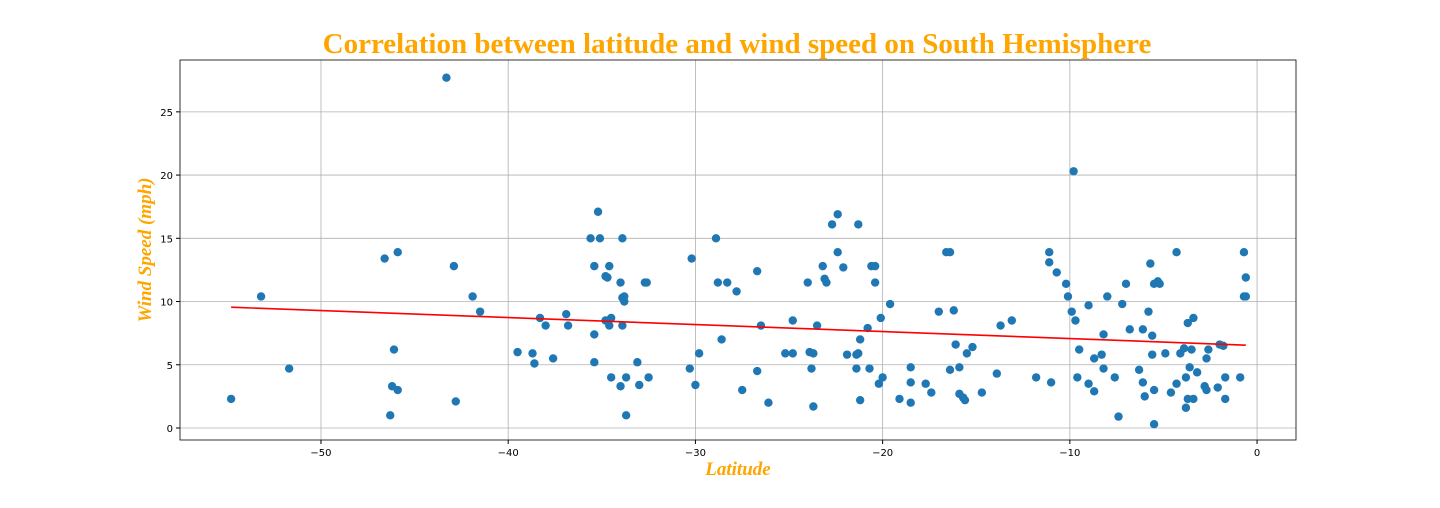 Image resolution: width=1440 pixels, height=508 pixels. What do you see at coordinates (508, 453) in the screenshot?
I see `x-tick-label: −40` at bounding box center [508, 453].